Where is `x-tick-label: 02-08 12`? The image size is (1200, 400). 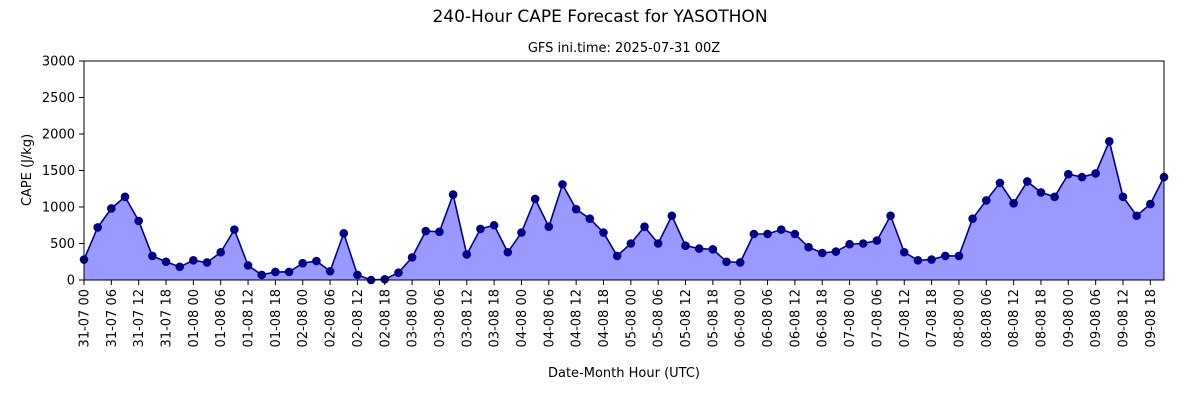 x-tick-label: 02-08 12 is located at coordinates (358, 318).